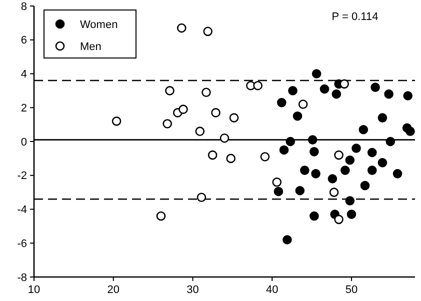 The width and height of the screenshot is (421, 301). What do you see at coordinates (91, 46) in the screenshot?
I see `legend-label: Men` at bounding box center [91, 46].